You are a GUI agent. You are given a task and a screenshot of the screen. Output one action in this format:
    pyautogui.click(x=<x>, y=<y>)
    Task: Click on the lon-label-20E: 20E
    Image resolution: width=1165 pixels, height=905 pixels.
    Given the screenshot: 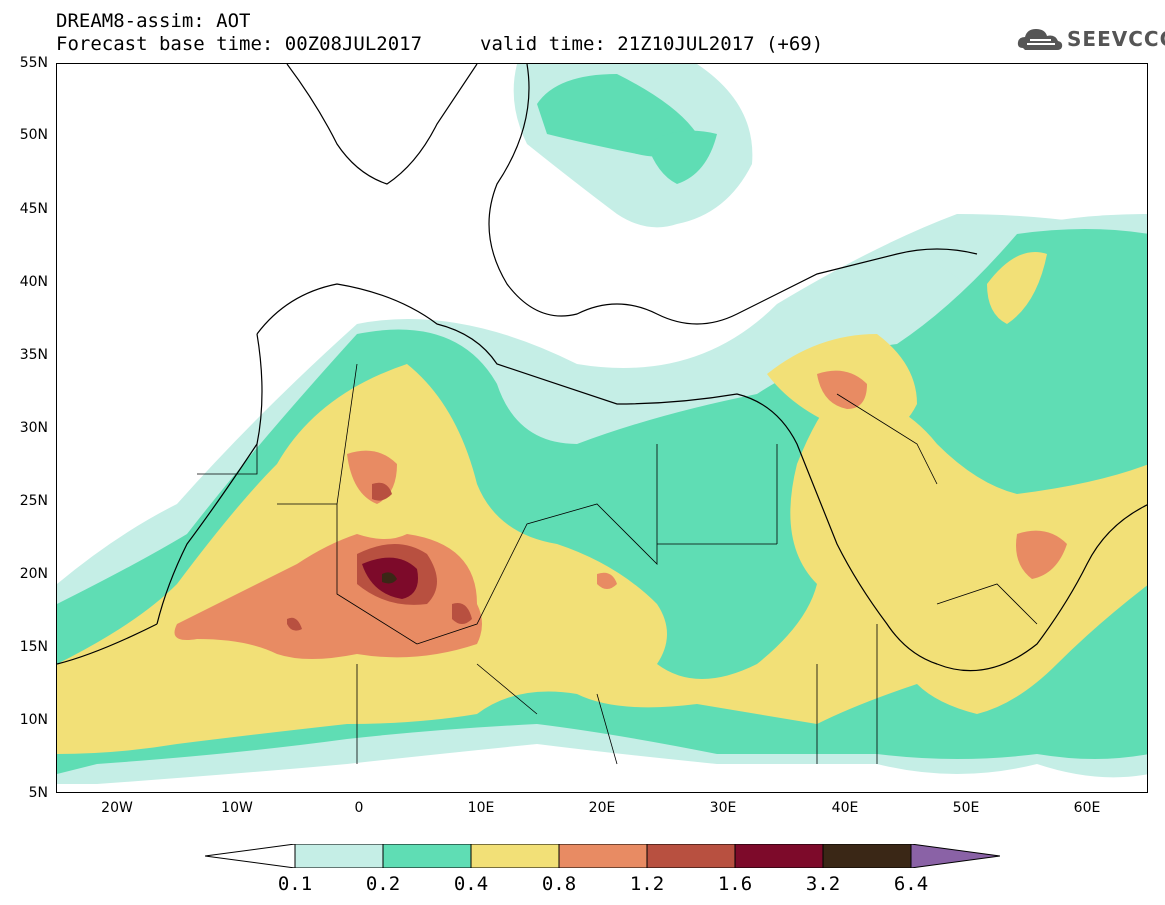 What is the action you would take?
    pyautogui.click(x=602, y=808)
    